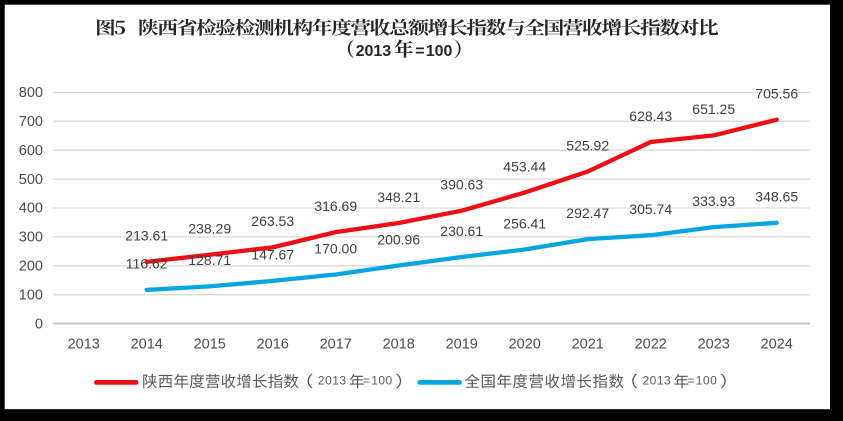 This screenshot has width=843, height=421. I want to click on svg-text: 453.44, so click(524, 166).